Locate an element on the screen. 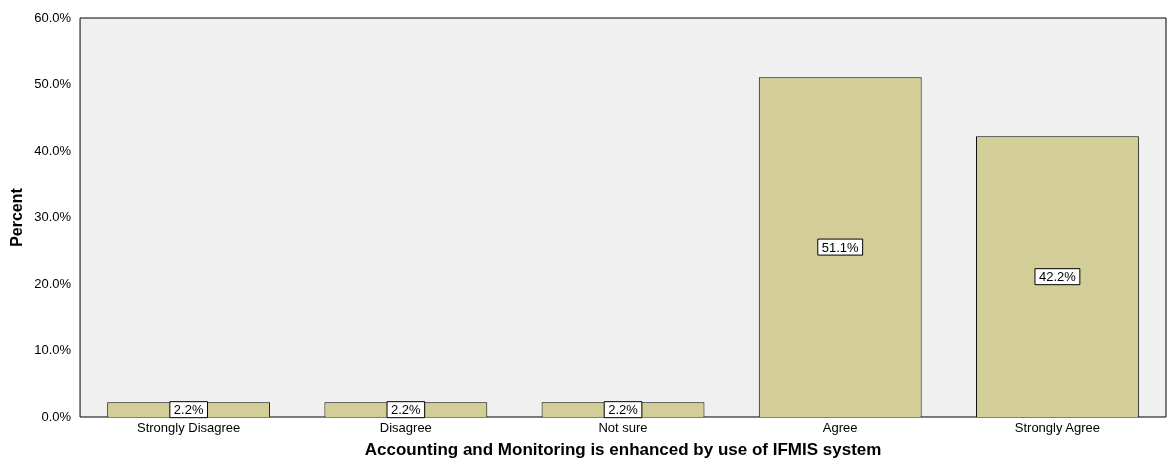 This screenshot has width=1172, height=465. y-tick-label: 60.0% is located at coordinates (53, 17).